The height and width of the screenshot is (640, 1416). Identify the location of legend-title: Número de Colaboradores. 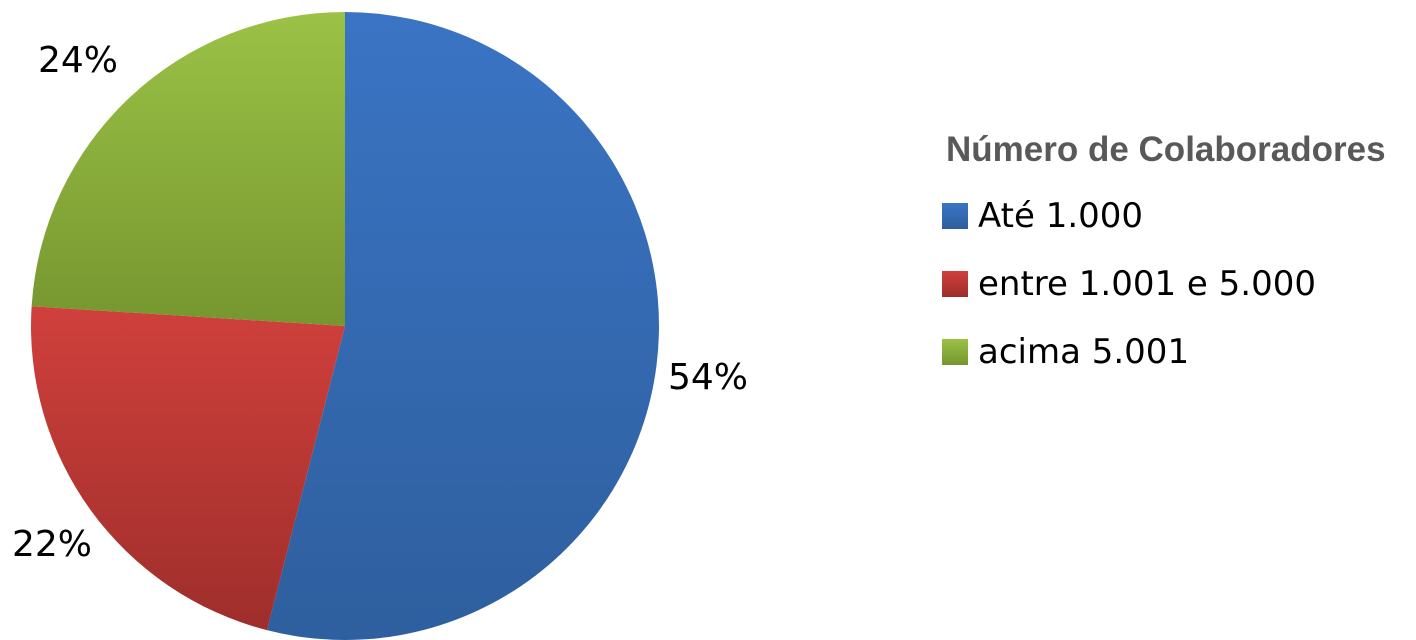
(1166, 149).